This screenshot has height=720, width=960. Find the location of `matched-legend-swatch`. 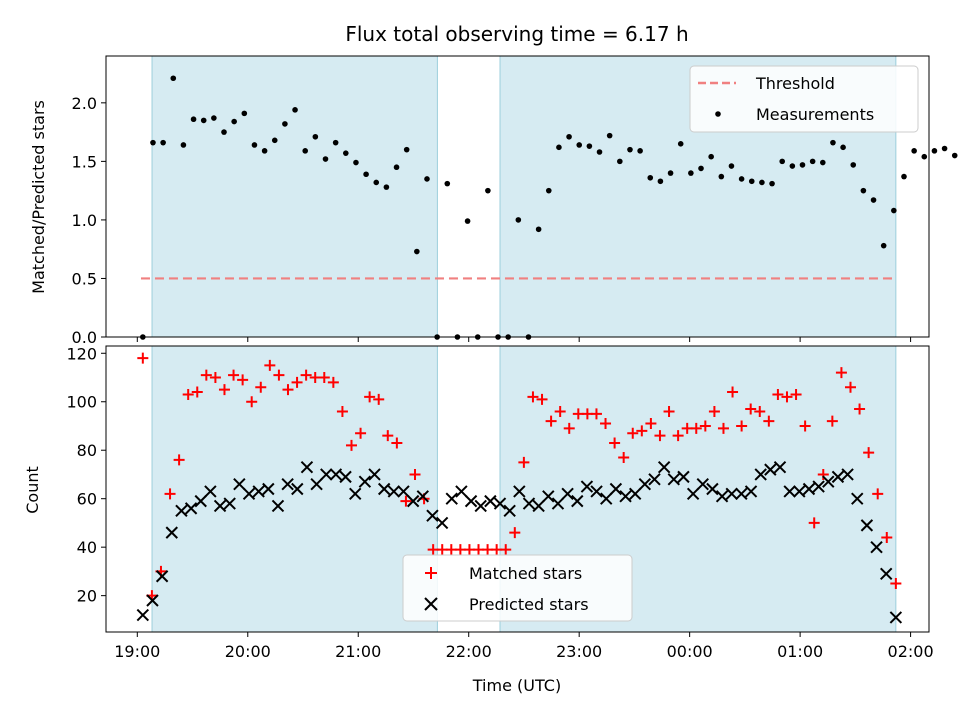

matched-legend-swatch is located at coordinates (431, 573).